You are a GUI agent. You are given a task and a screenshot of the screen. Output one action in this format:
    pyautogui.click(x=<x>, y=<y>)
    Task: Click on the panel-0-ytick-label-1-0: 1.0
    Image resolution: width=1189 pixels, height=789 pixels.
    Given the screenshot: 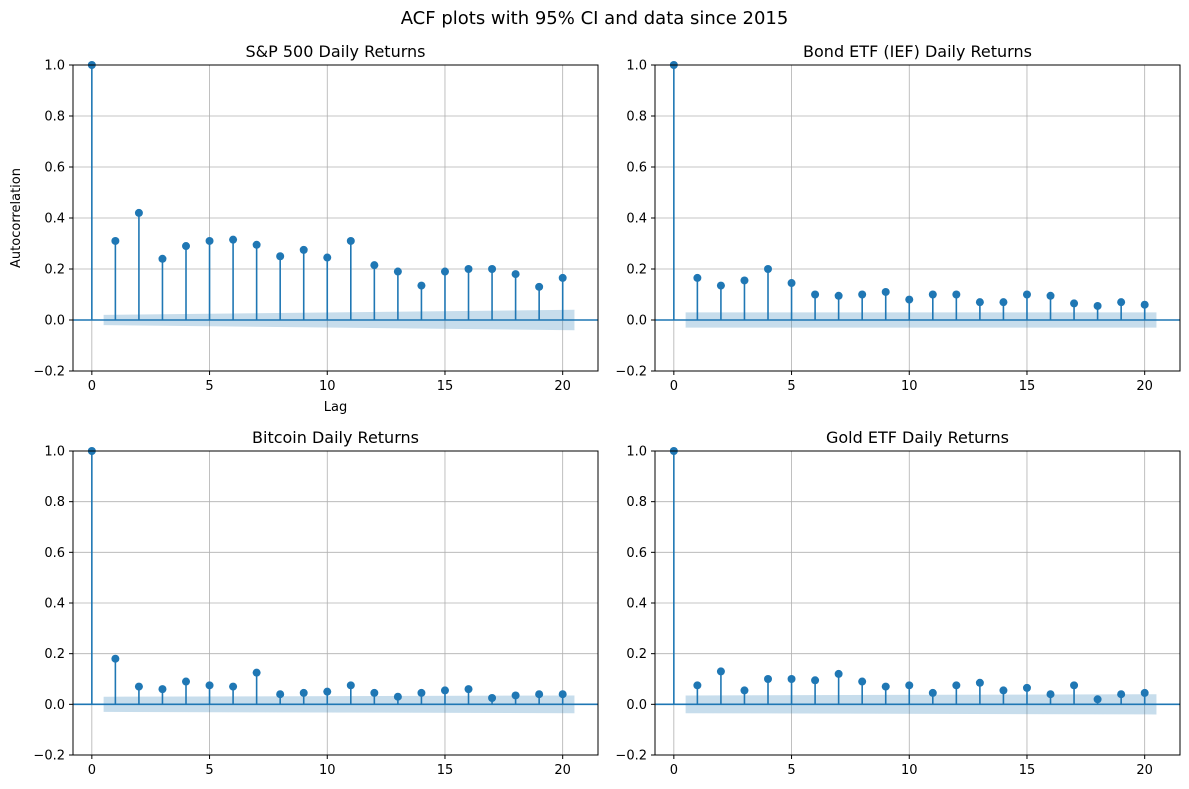 What is the action you would take?
    pyautogui.click(x=54, y=66)
    